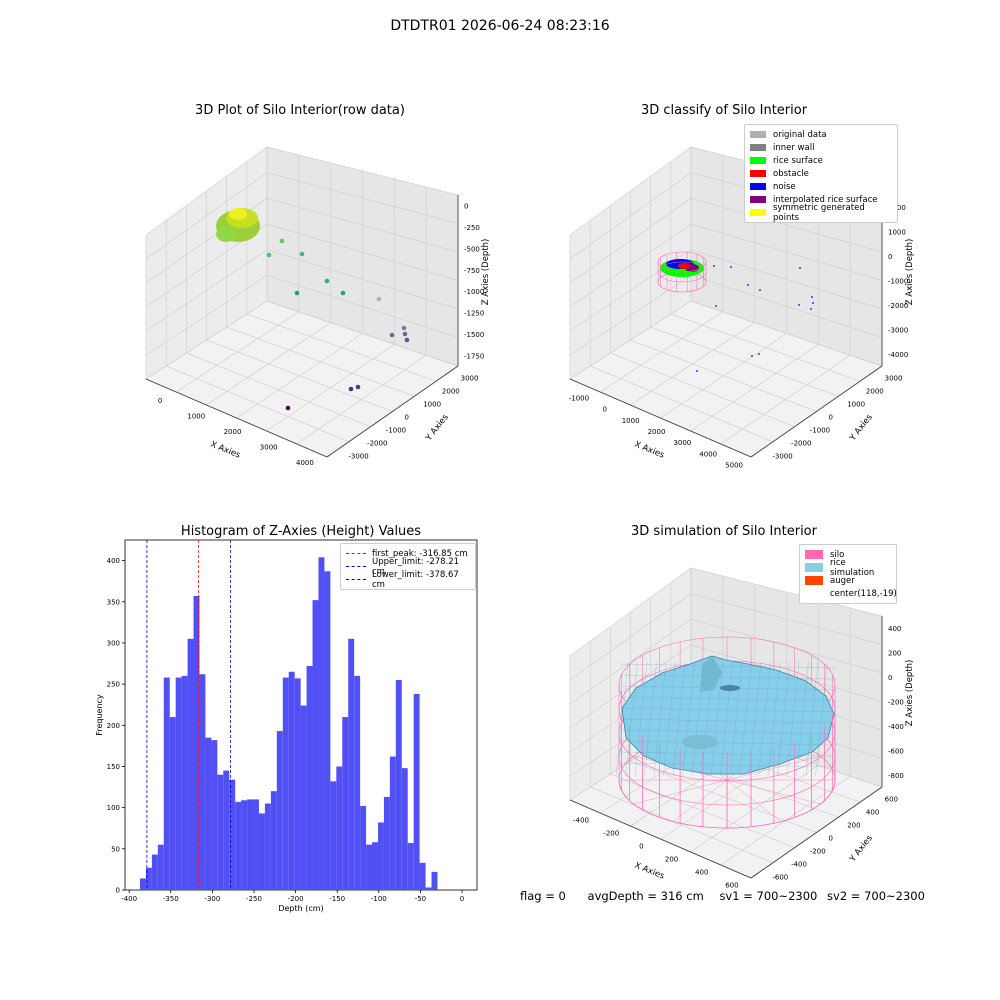  I want to click on p2-legend-item: noise, so click(821, 186).